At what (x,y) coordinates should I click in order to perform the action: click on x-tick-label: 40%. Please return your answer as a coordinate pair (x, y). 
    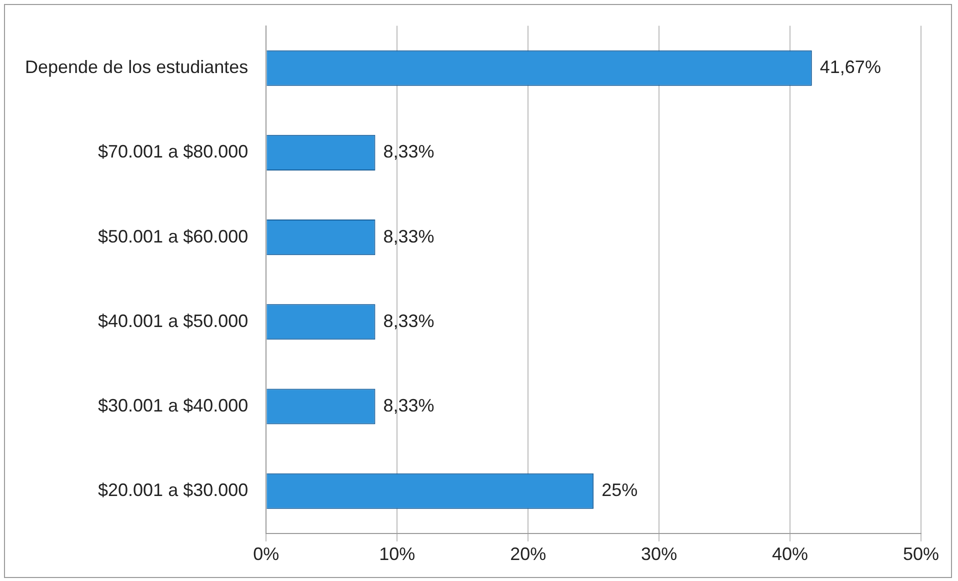
    Looking at the image, I should click on (790, 554).